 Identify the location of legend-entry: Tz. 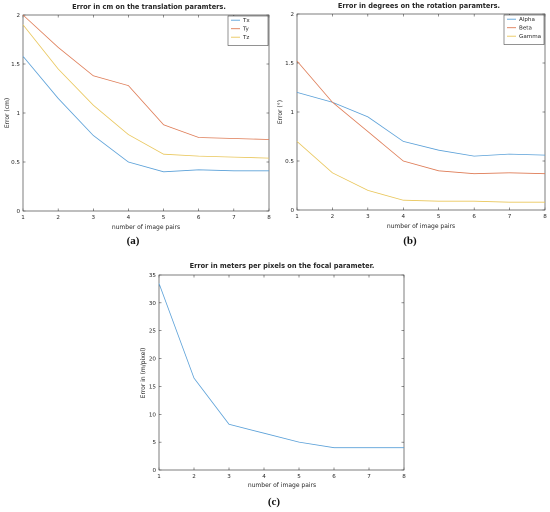
(245, 38).